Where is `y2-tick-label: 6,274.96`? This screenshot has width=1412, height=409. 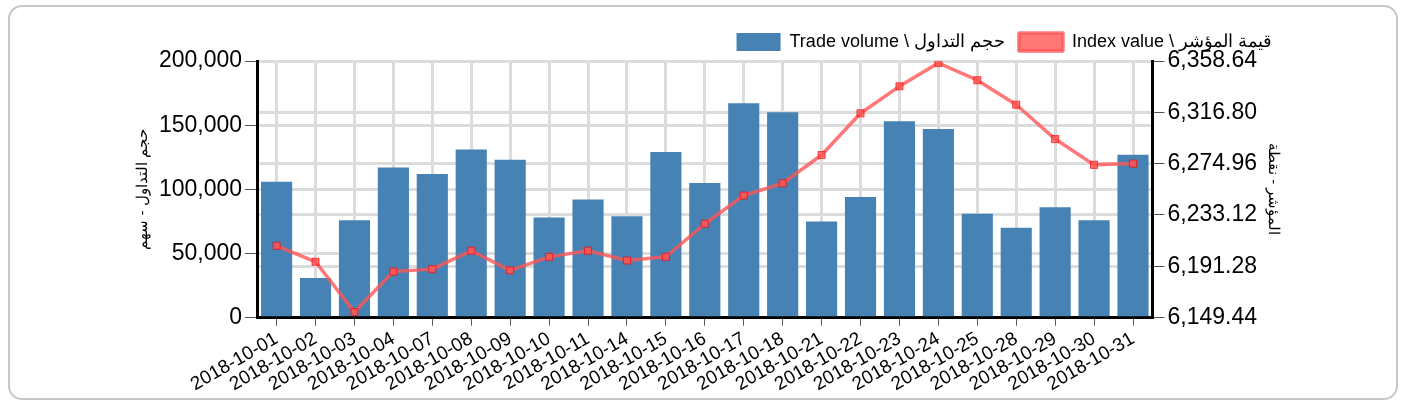
y2-tick-label: 6,274.96 is located at coordinates (1212, 162).